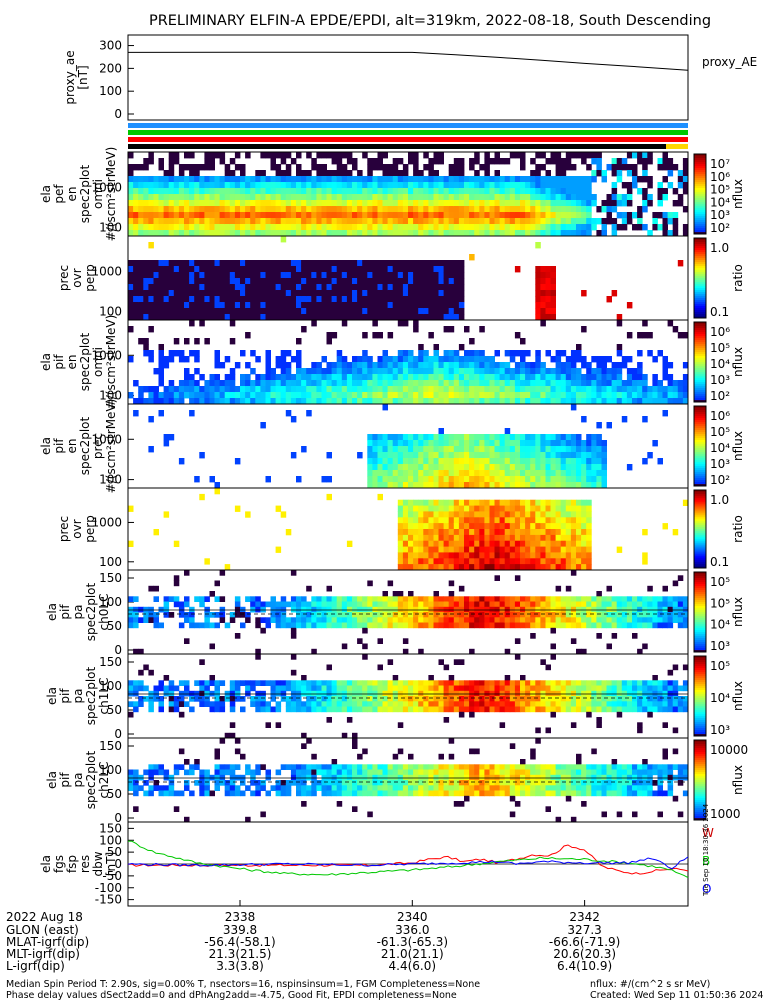  I want to click on panel-bars-status-bar-yellow, so click(677, 146).